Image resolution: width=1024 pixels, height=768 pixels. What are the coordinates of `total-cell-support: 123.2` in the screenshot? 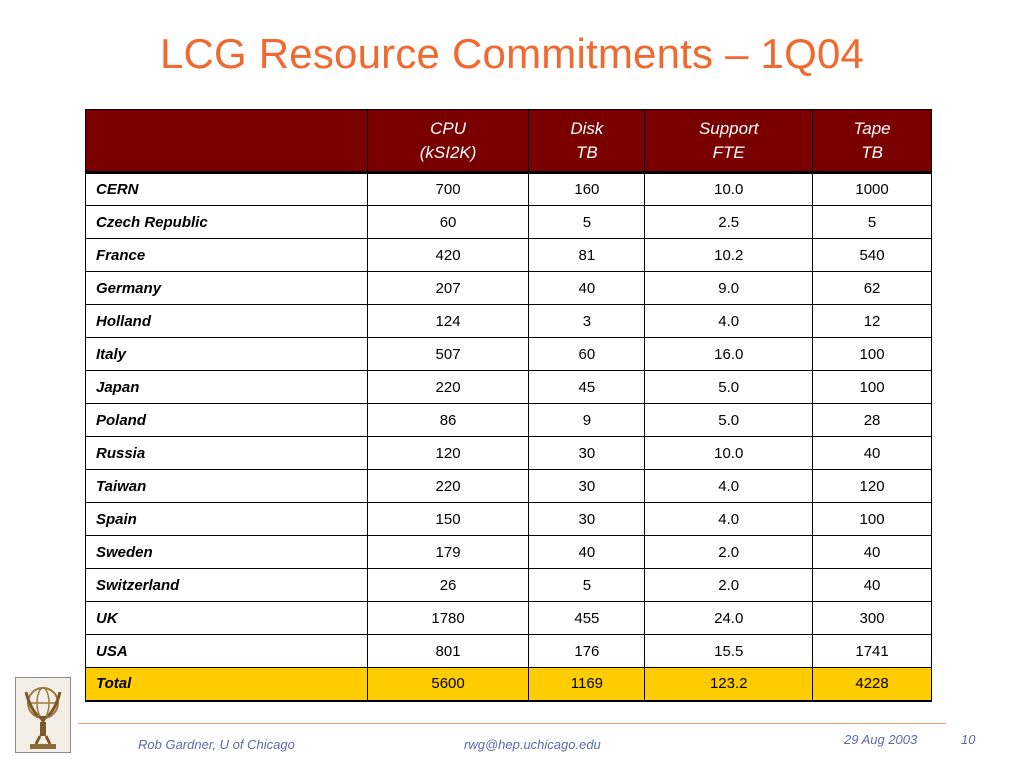 It's located at (729, 684).